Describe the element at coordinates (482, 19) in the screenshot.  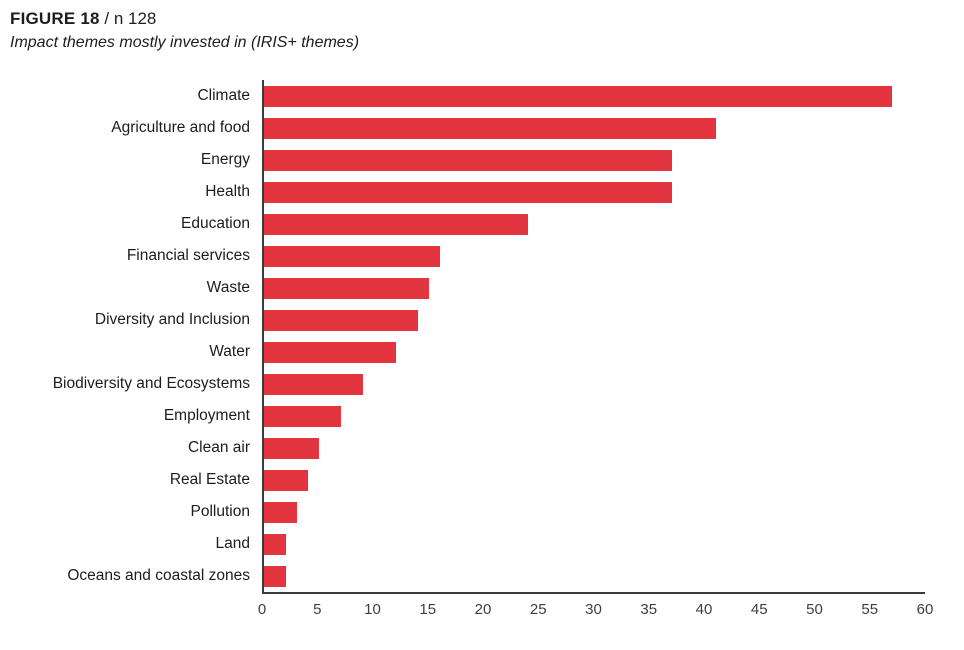
I see `figure-title: FIGURE 18 / n 128` at that location.